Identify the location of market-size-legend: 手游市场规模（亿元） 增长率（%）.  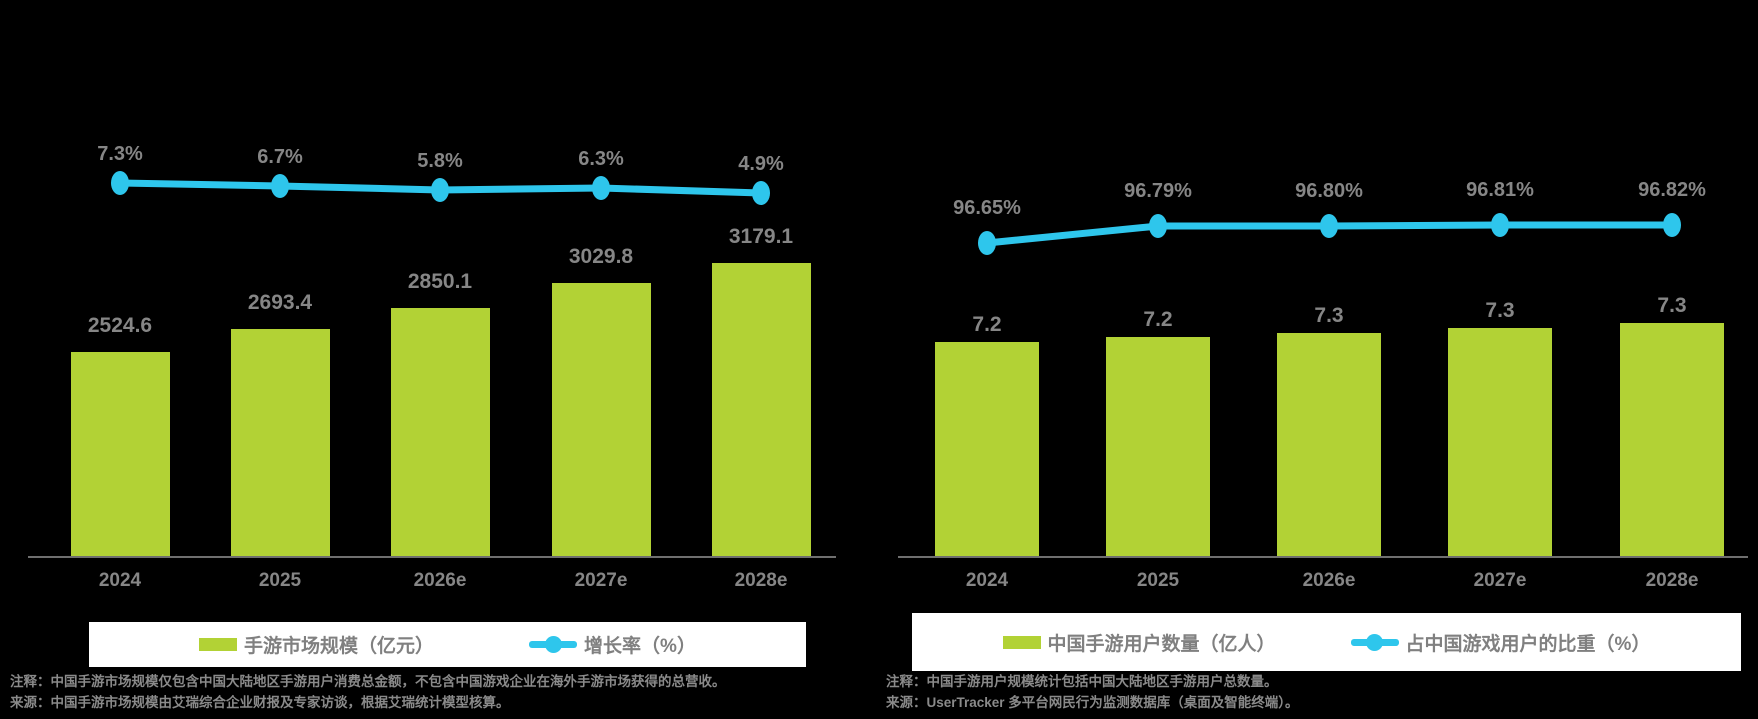
(447, 644).